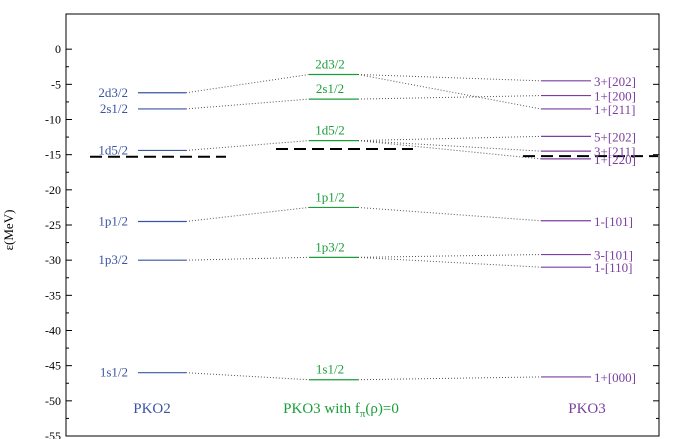 This screenshot has height=439, width=685. Describe the element at coordinates (53, 401) in the screenshot. I see `y-tick-label: -50` at that location.